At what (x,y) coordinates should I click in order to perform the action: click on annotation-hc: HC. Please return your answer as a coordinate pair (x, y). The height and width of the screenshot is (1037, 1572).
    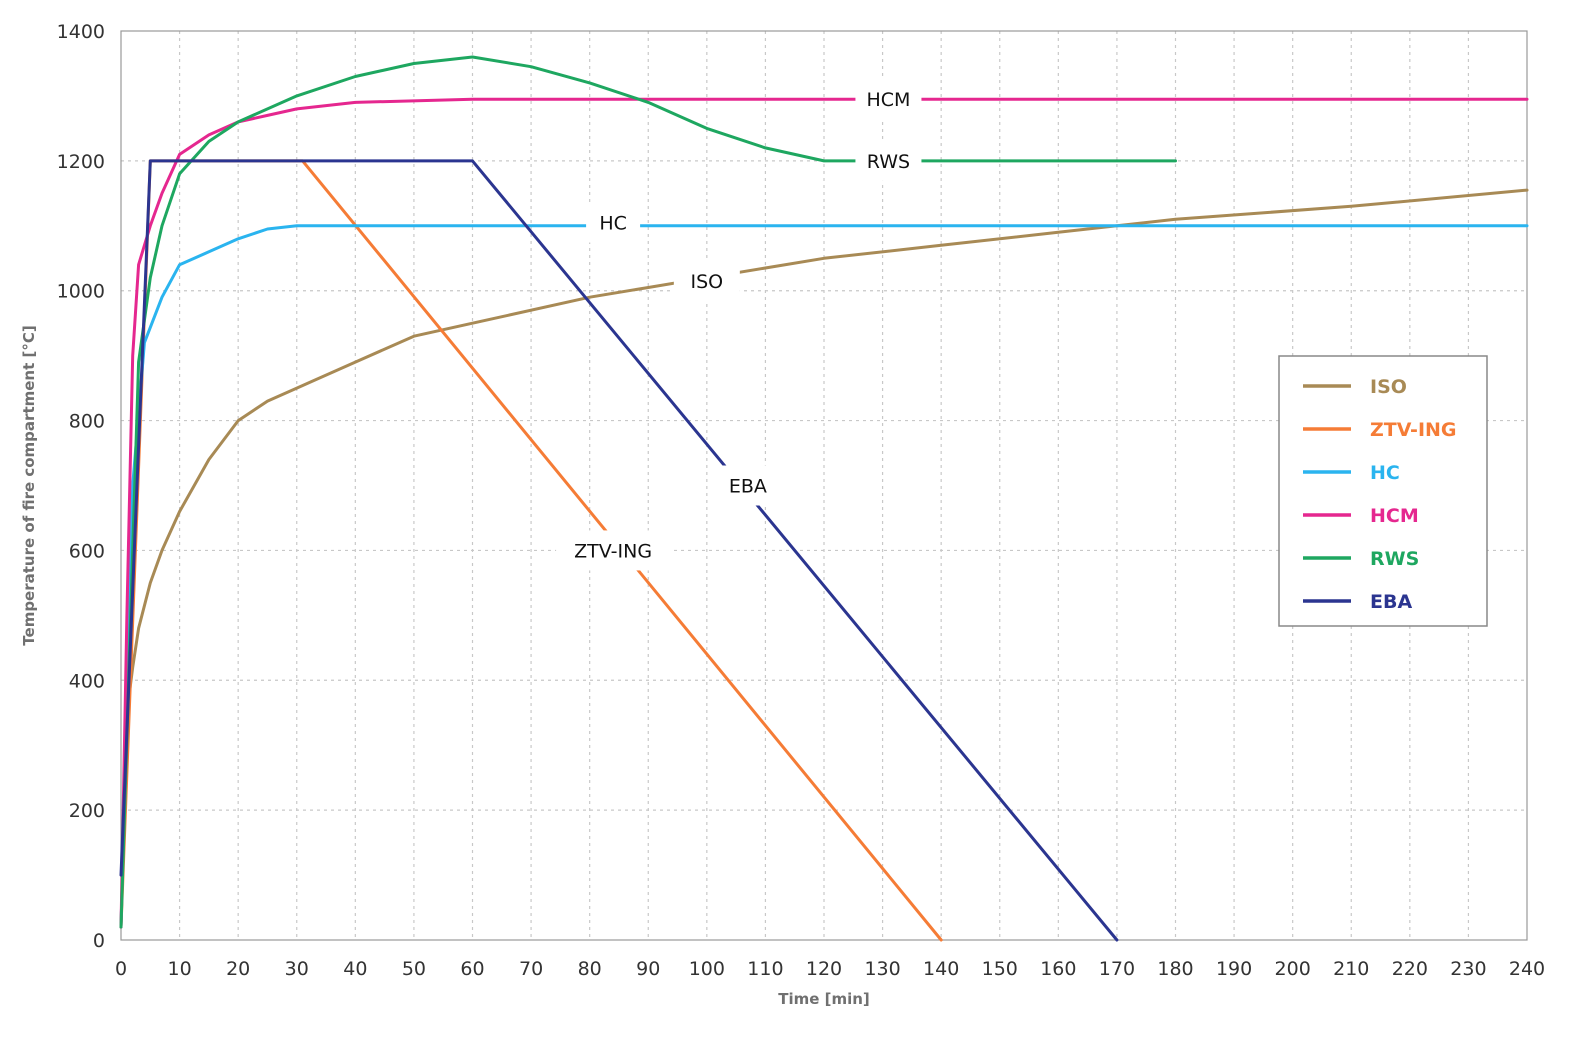
    Looking at the image, I should click on (613, 222).